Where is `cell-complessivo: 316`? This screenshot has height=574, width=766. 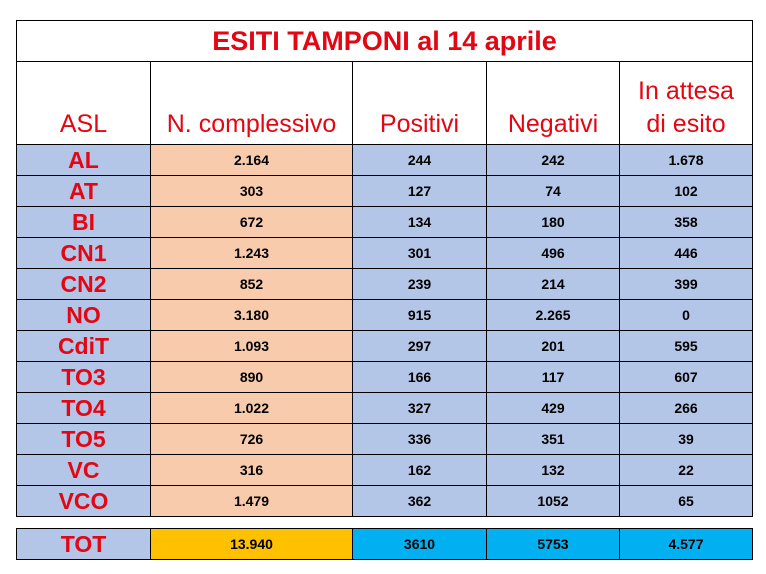
cell-complessivo: 316 is located at coordinates (251, 470).